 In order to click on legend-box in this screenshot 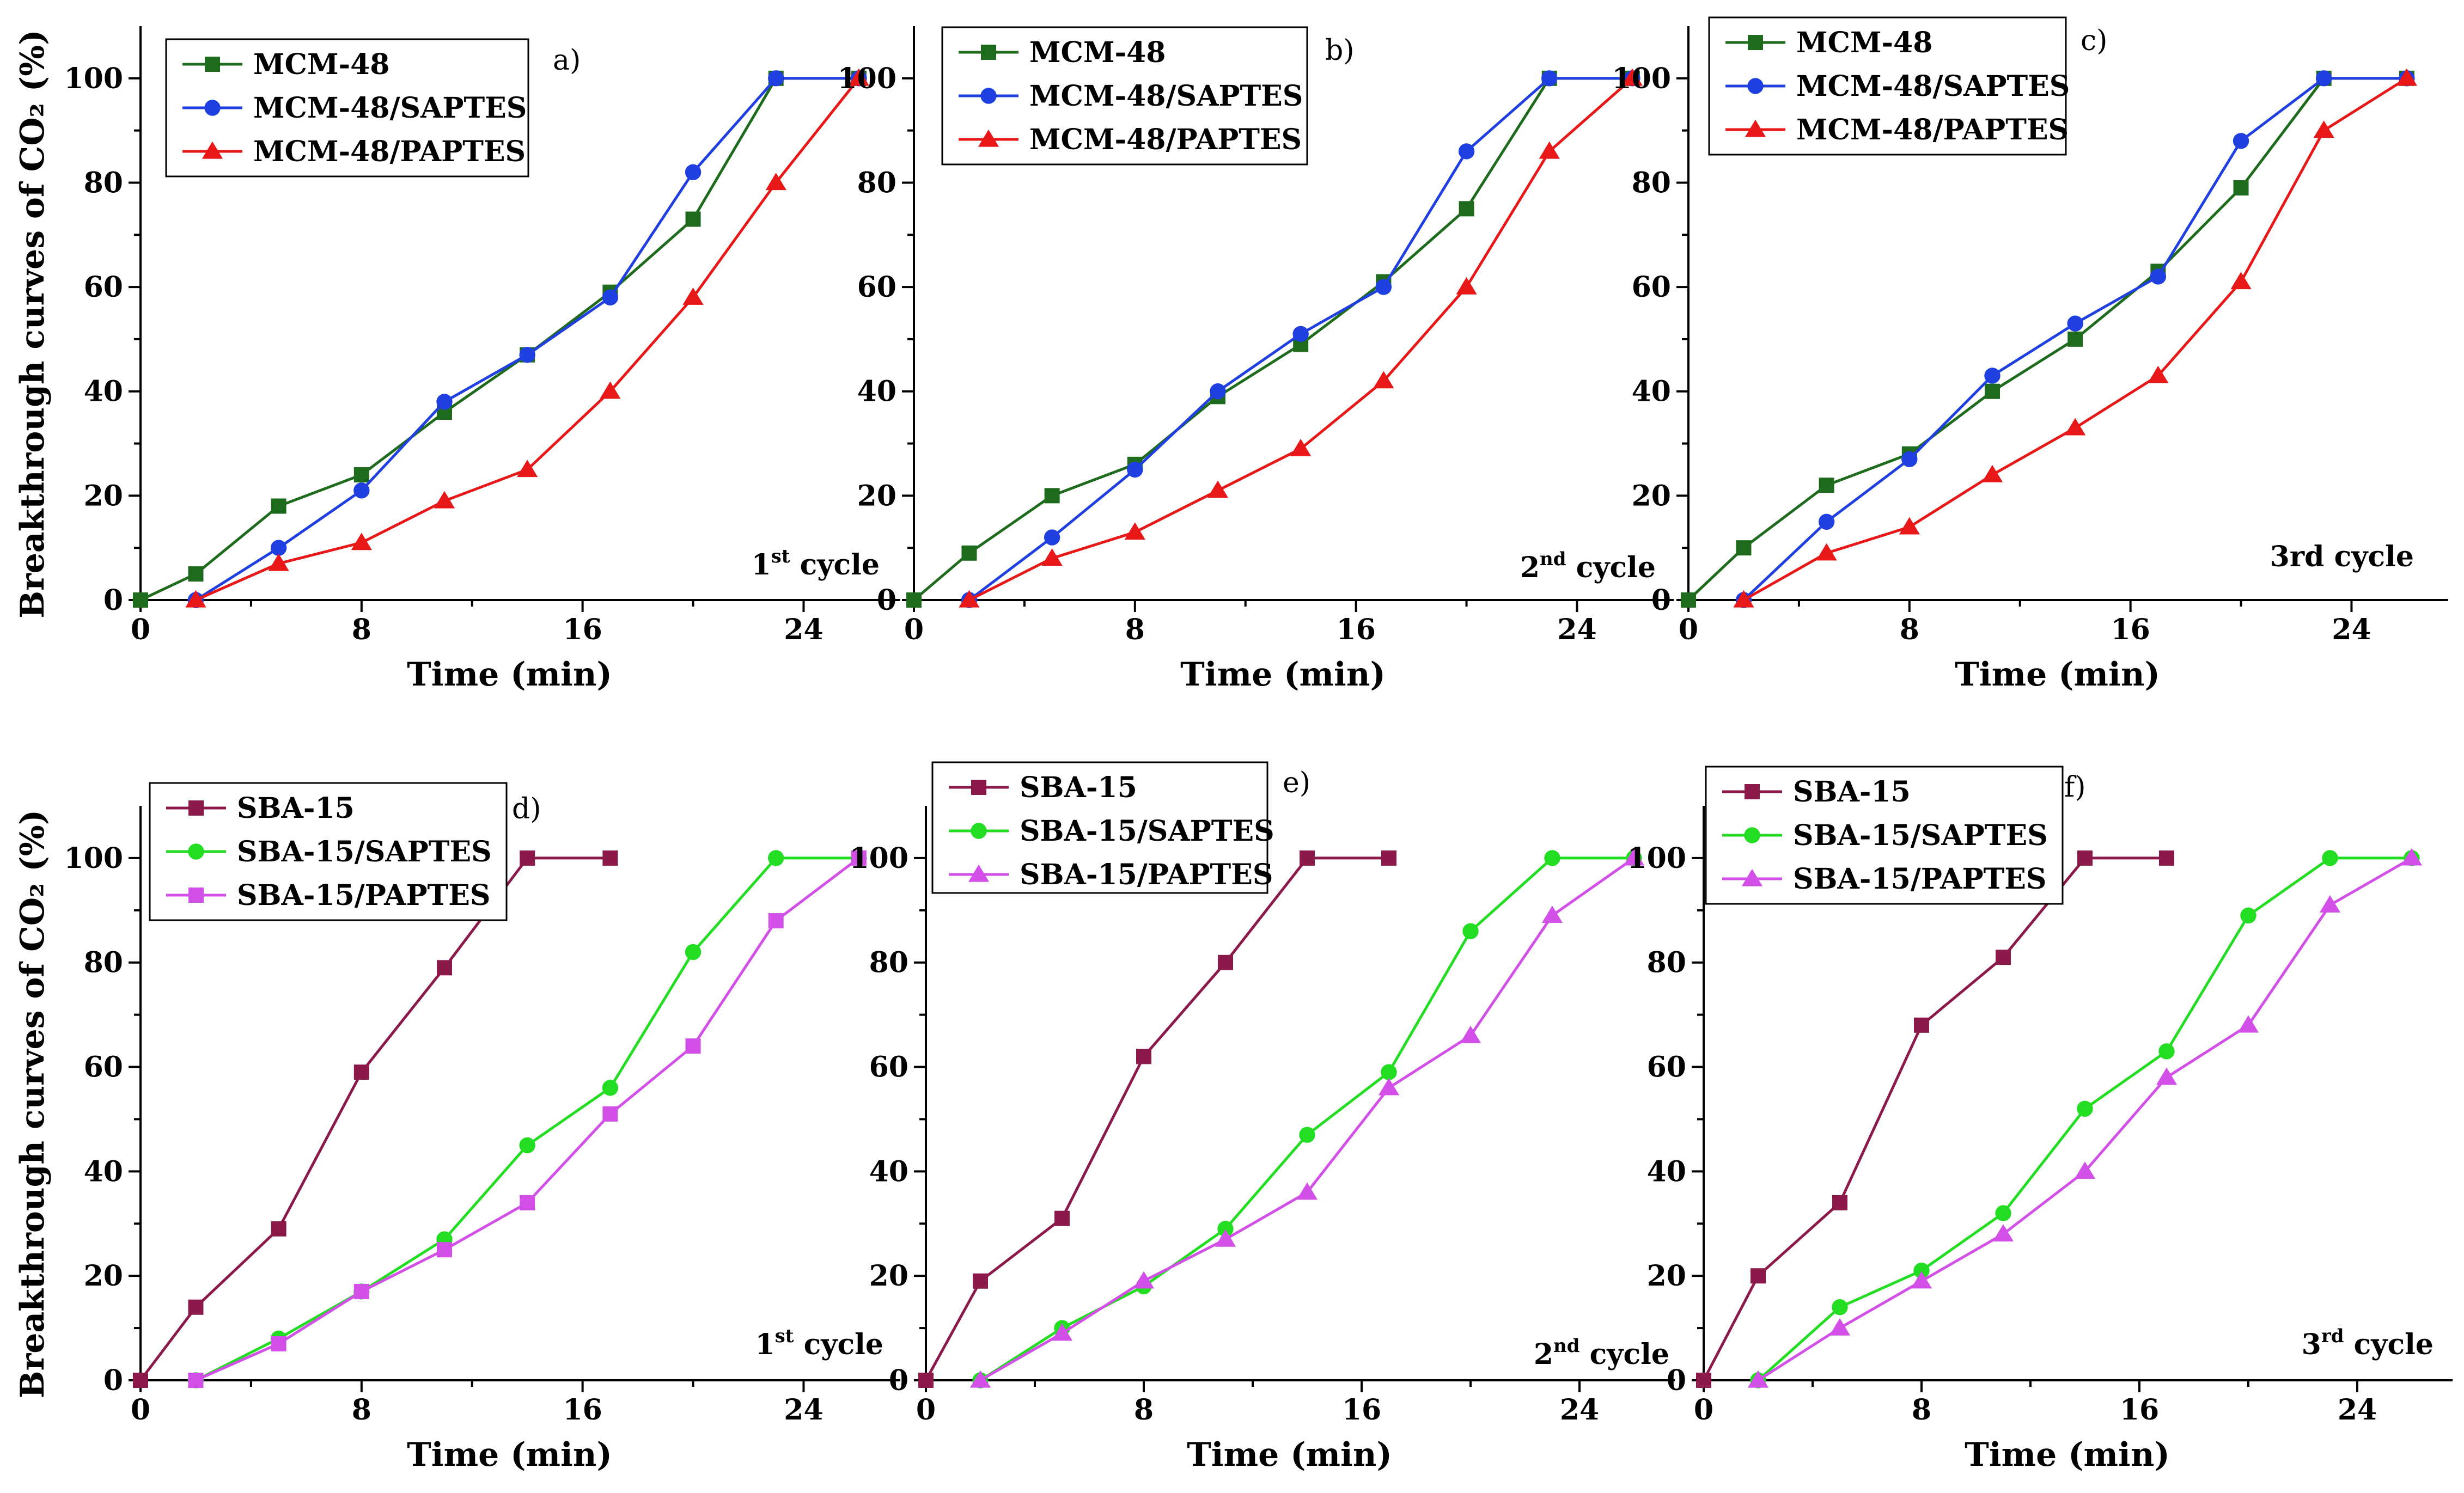, I will do `click(1099, 827)`.